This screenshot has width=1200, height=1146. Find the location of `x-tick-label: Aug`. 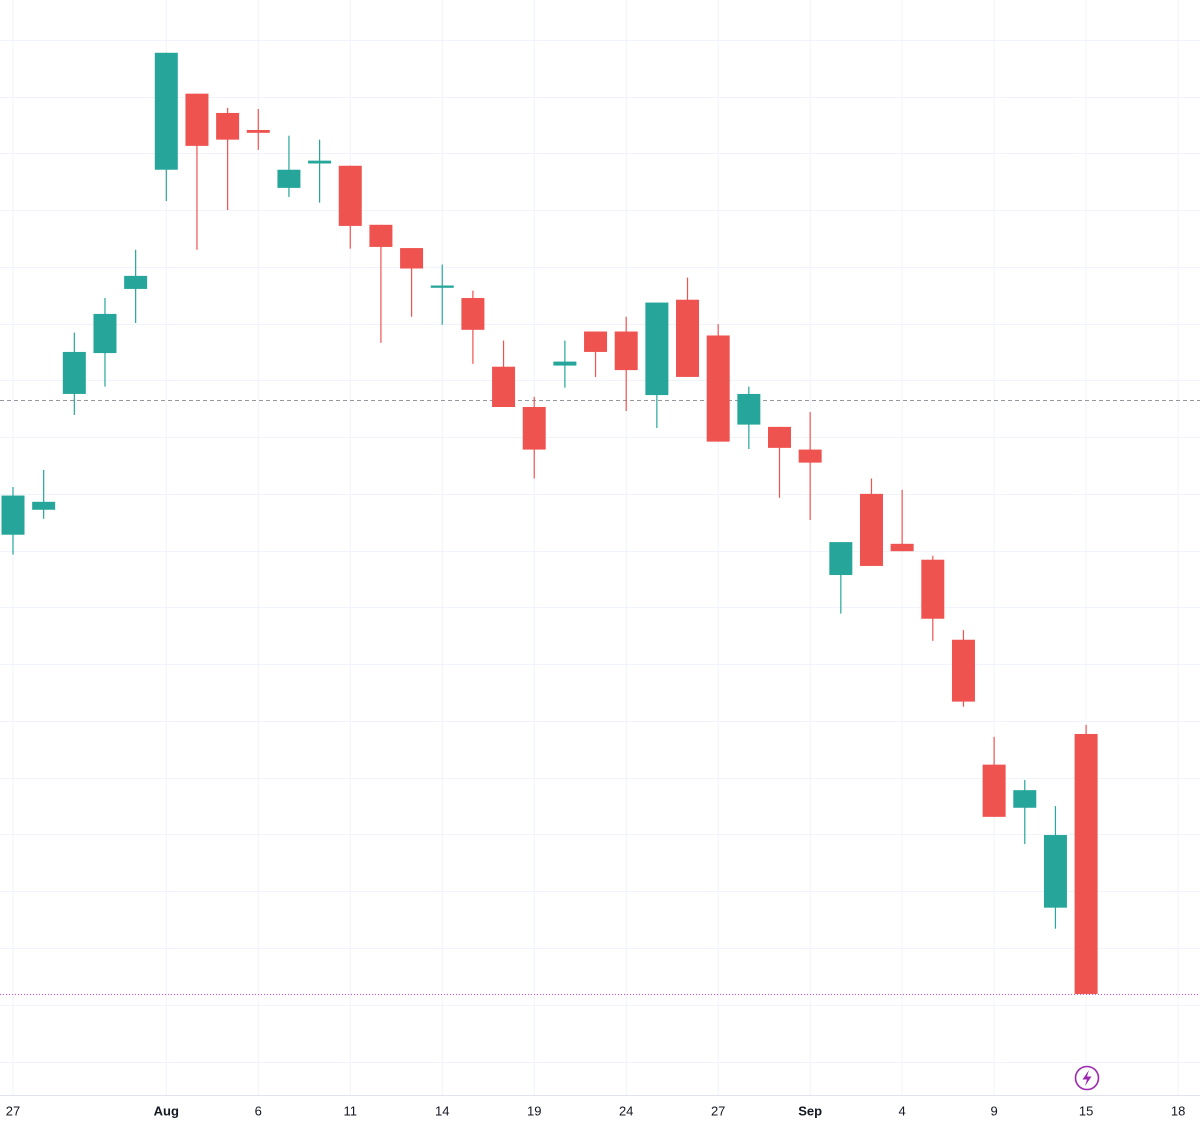

x-tick-label: Aug is located at coordinates (166, 1110).